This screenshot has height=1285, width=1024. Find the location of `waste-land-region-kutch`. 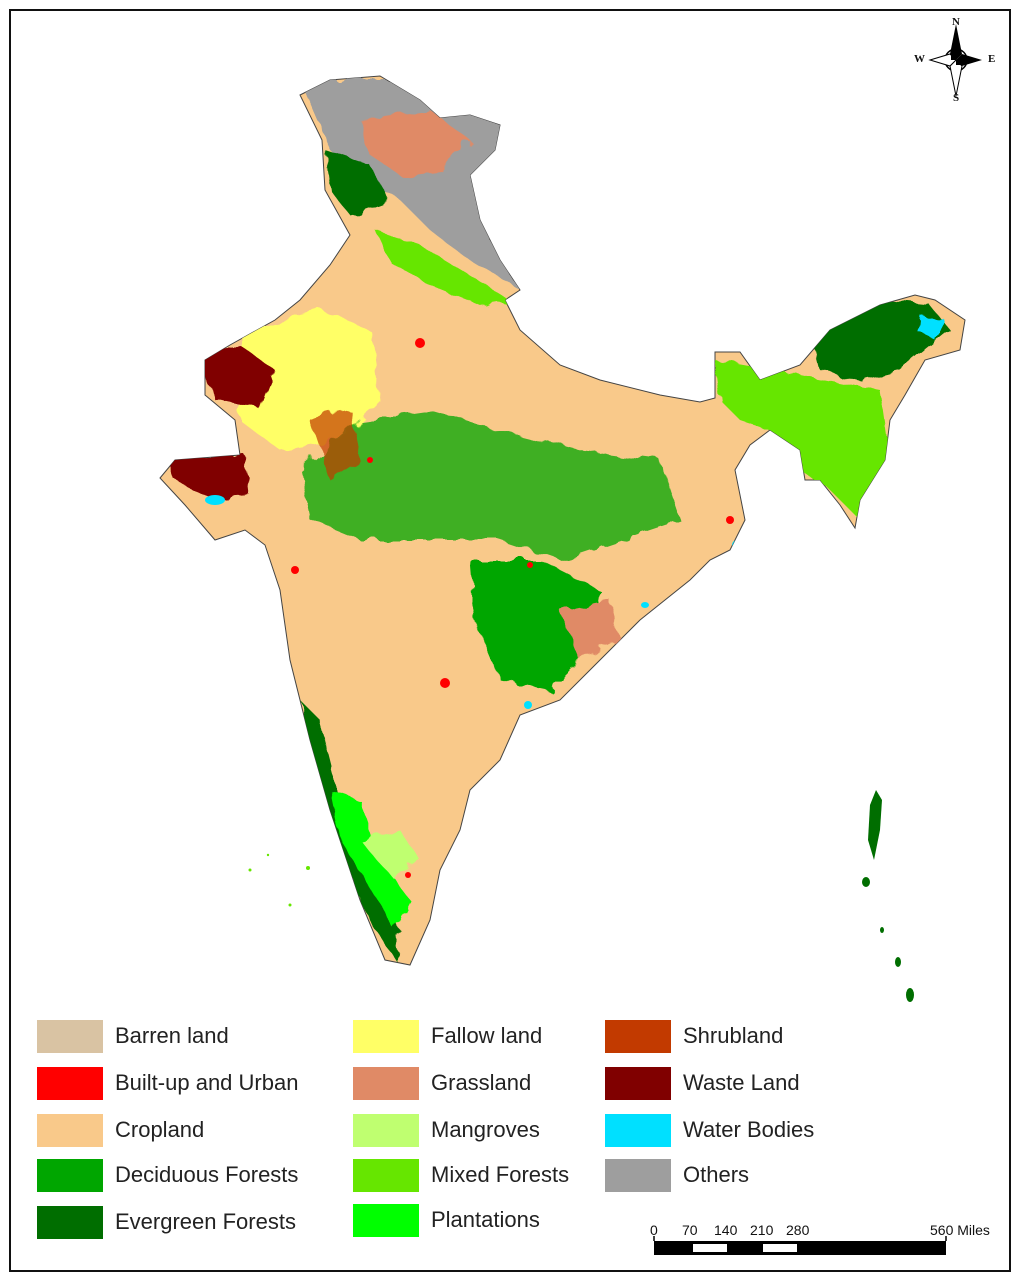

waste-land-region-kutch is located at coordinates (235, 377).